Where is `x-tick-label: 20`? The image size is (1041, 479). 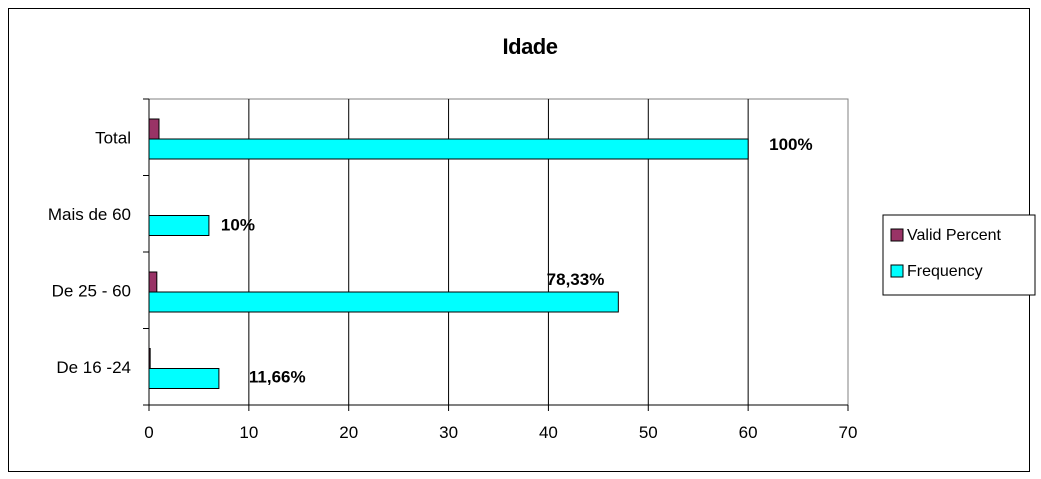
x-tick-label: 20 is located at coordinates (348, 432).